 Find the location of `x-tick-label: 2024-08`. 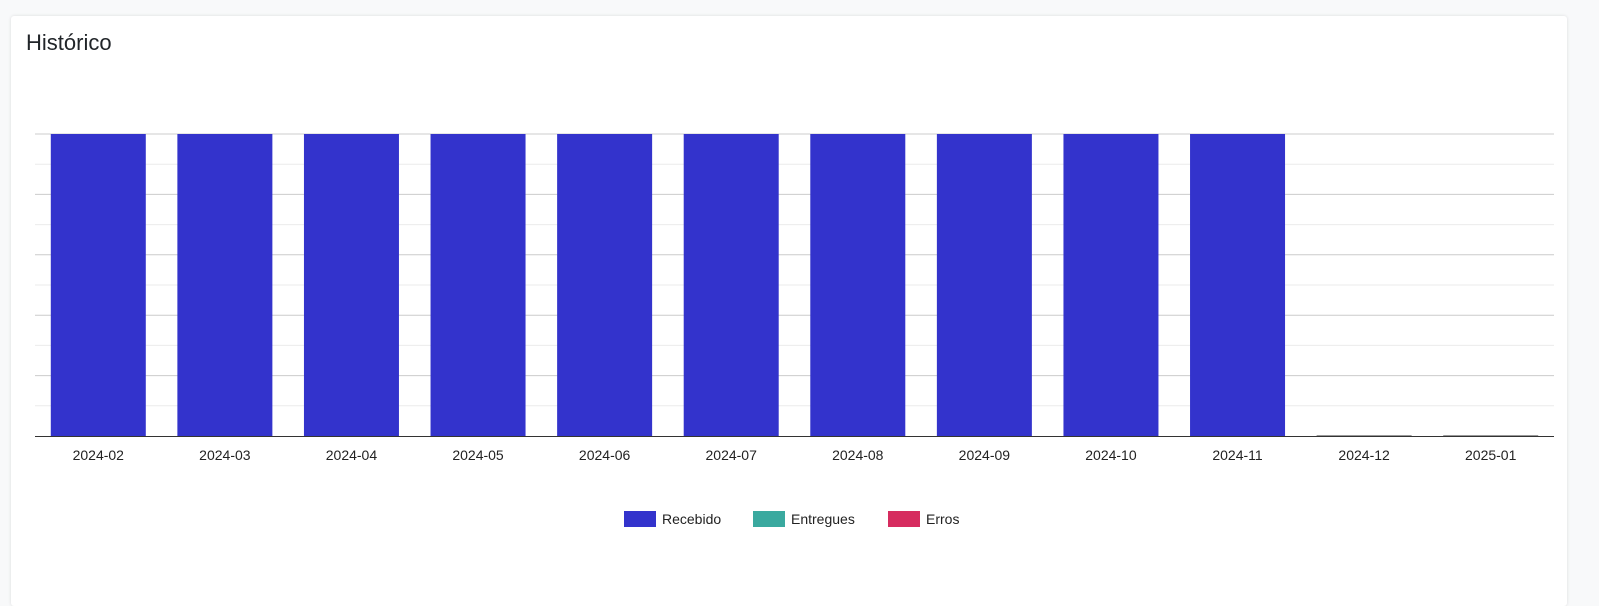

x-tick-label: 2024-08 is located at coordinates (858, 455).